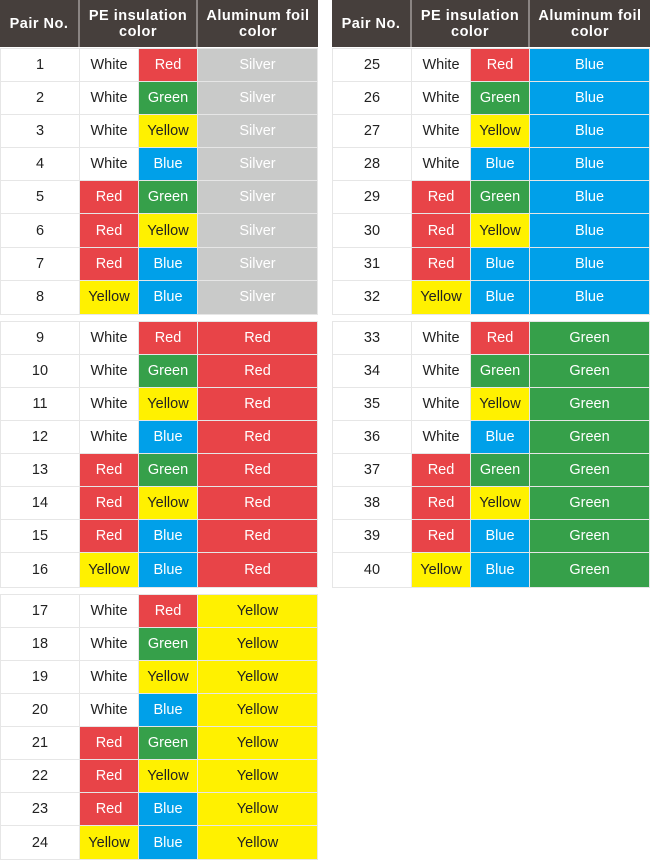 The image size is (650, 860). I want to click on pair-number: 32, so click(372, 297).